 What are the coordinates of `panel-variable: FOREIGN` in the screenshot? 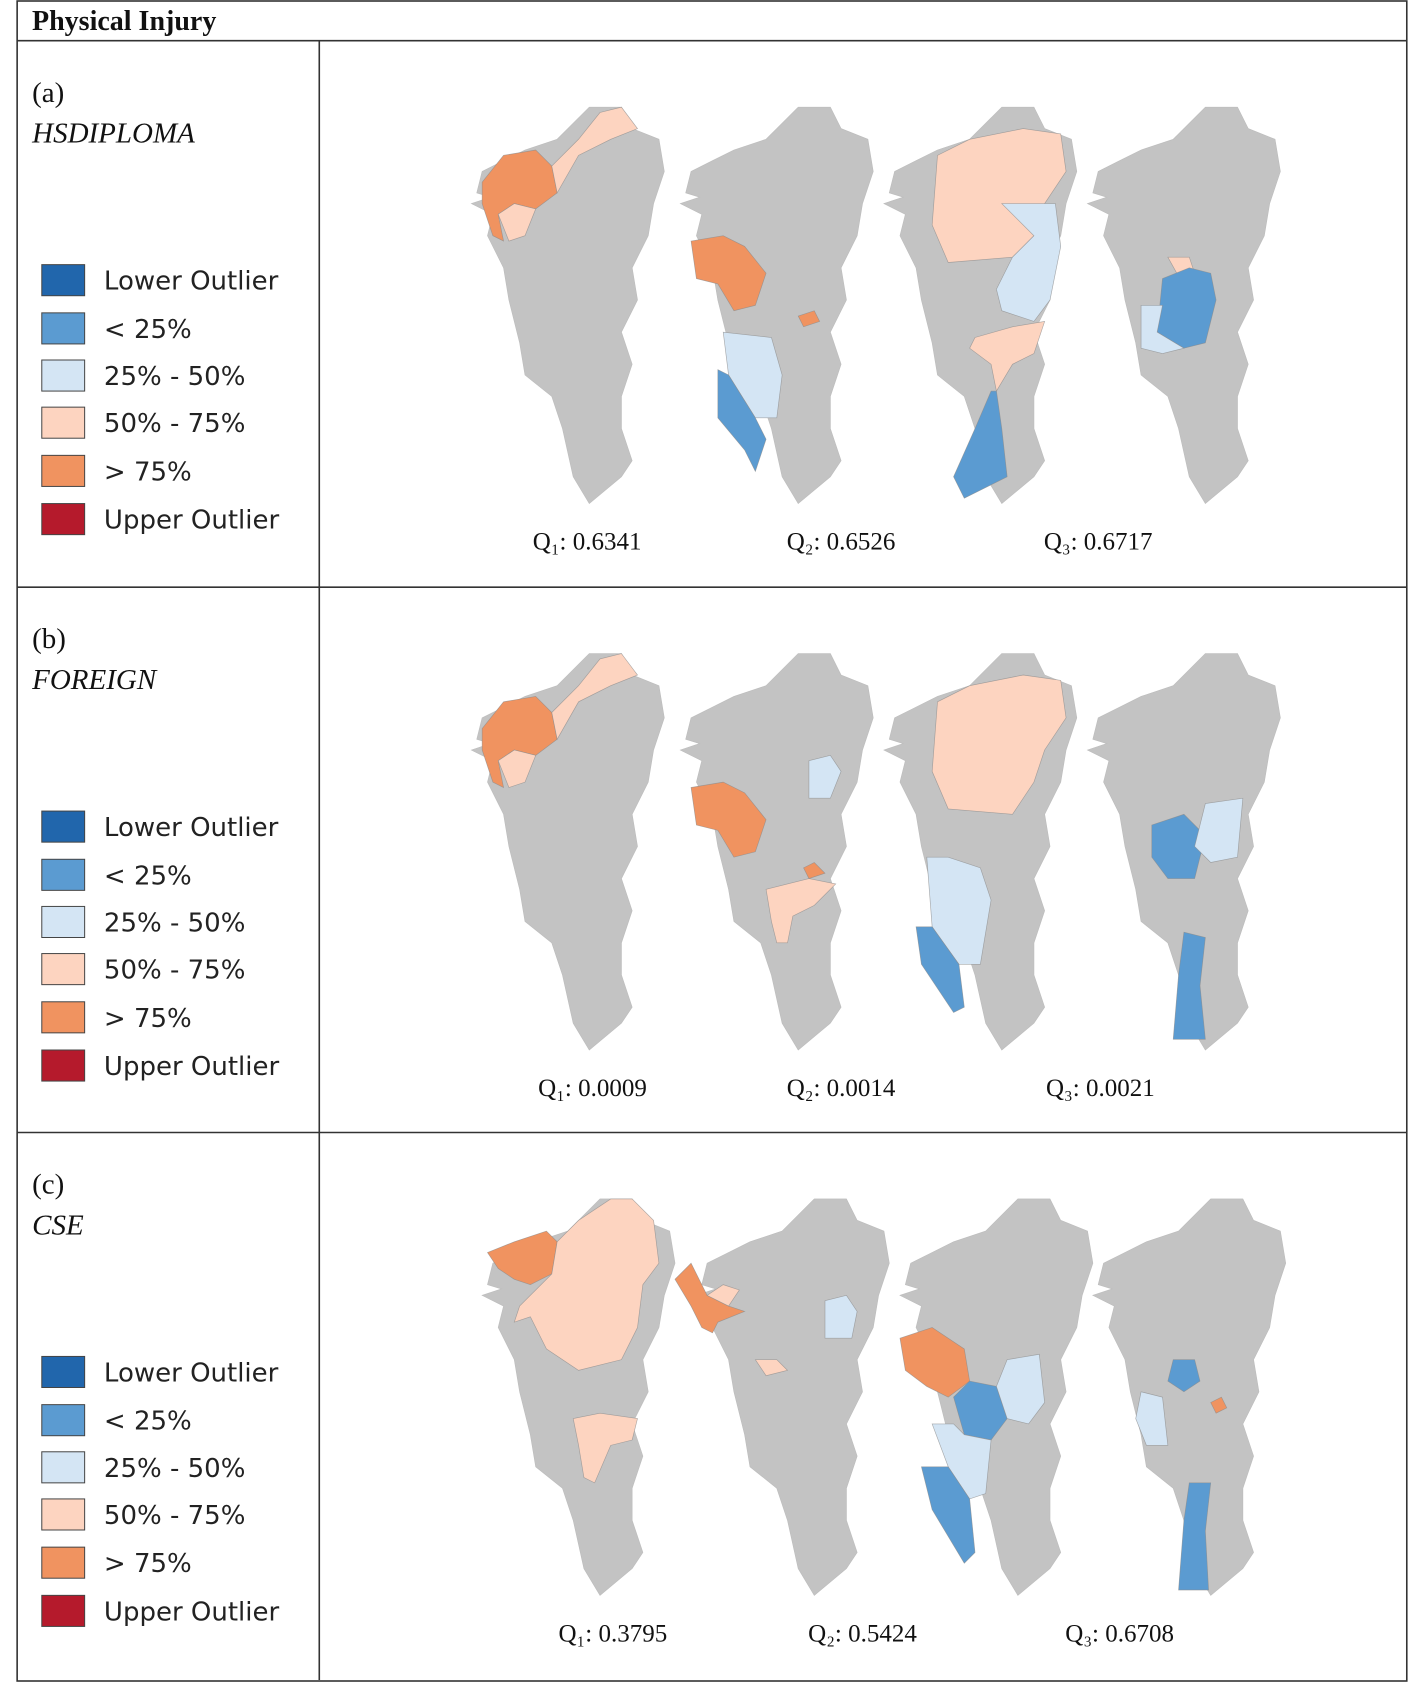 It's located at (94, 680).